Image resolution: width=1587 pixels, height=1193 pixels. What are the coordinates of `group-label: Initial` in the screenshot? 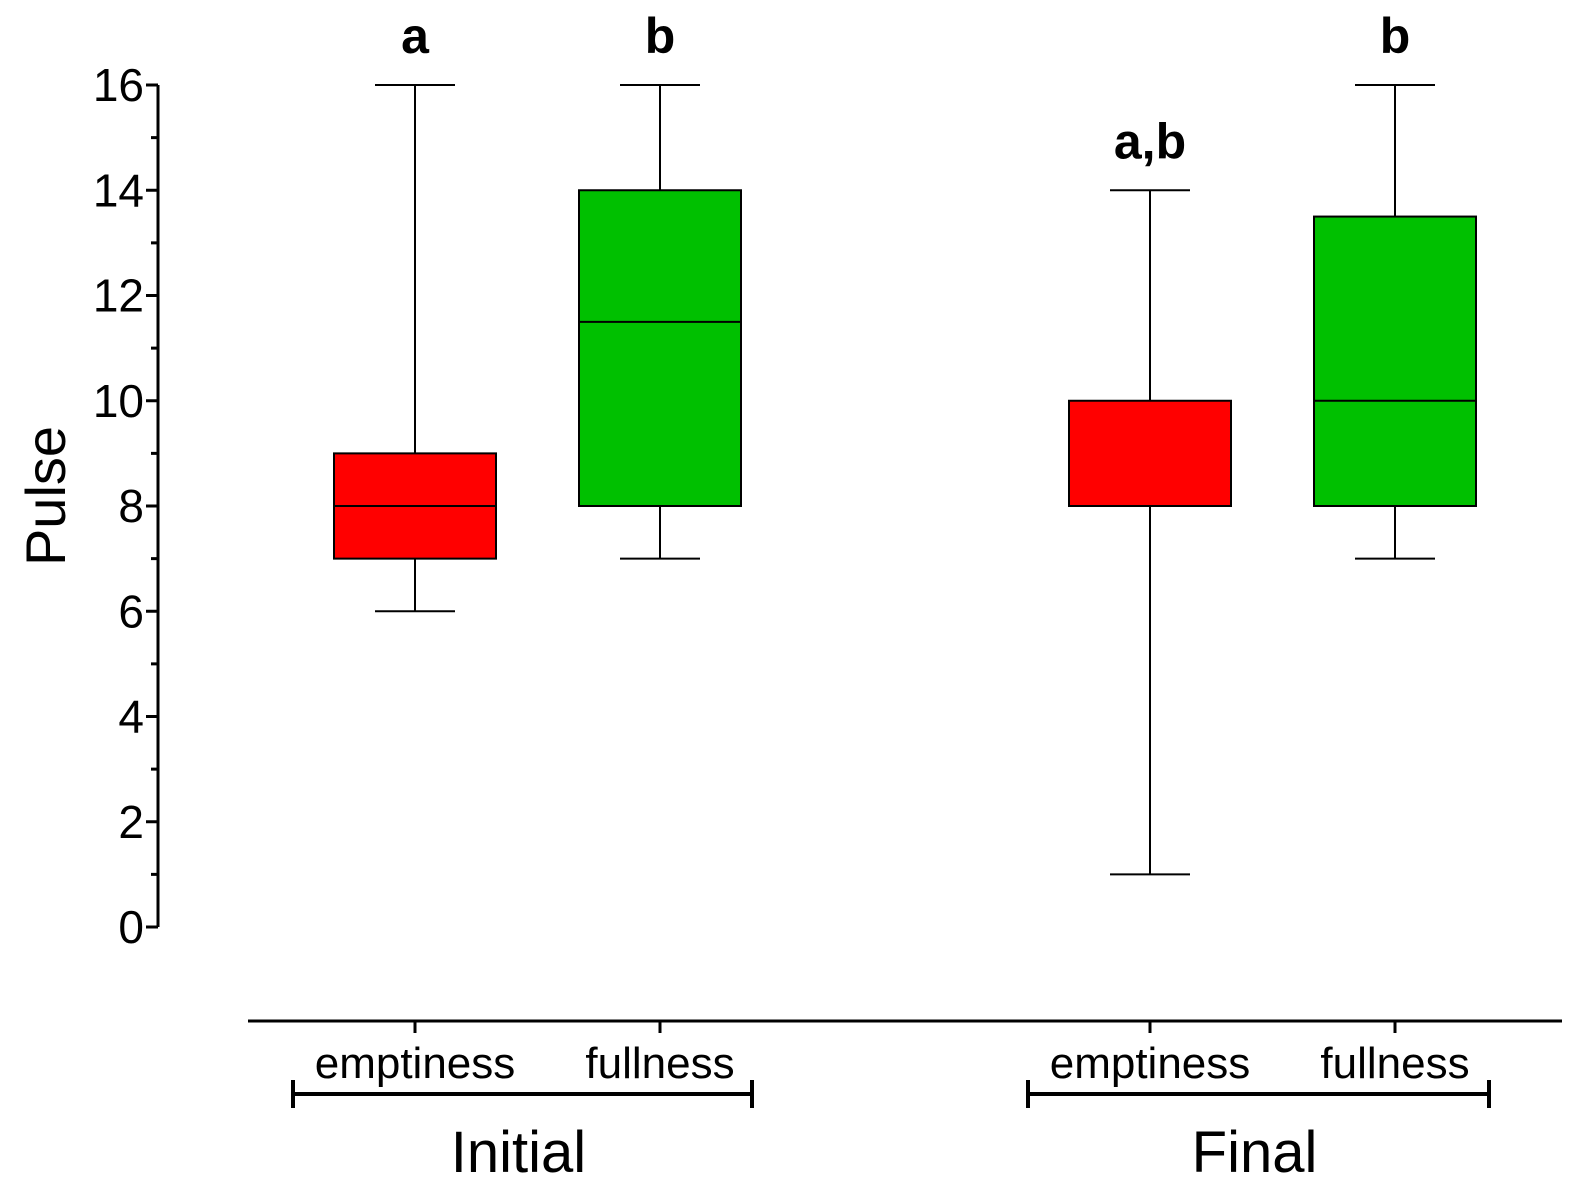 It's located at (518, 1152).